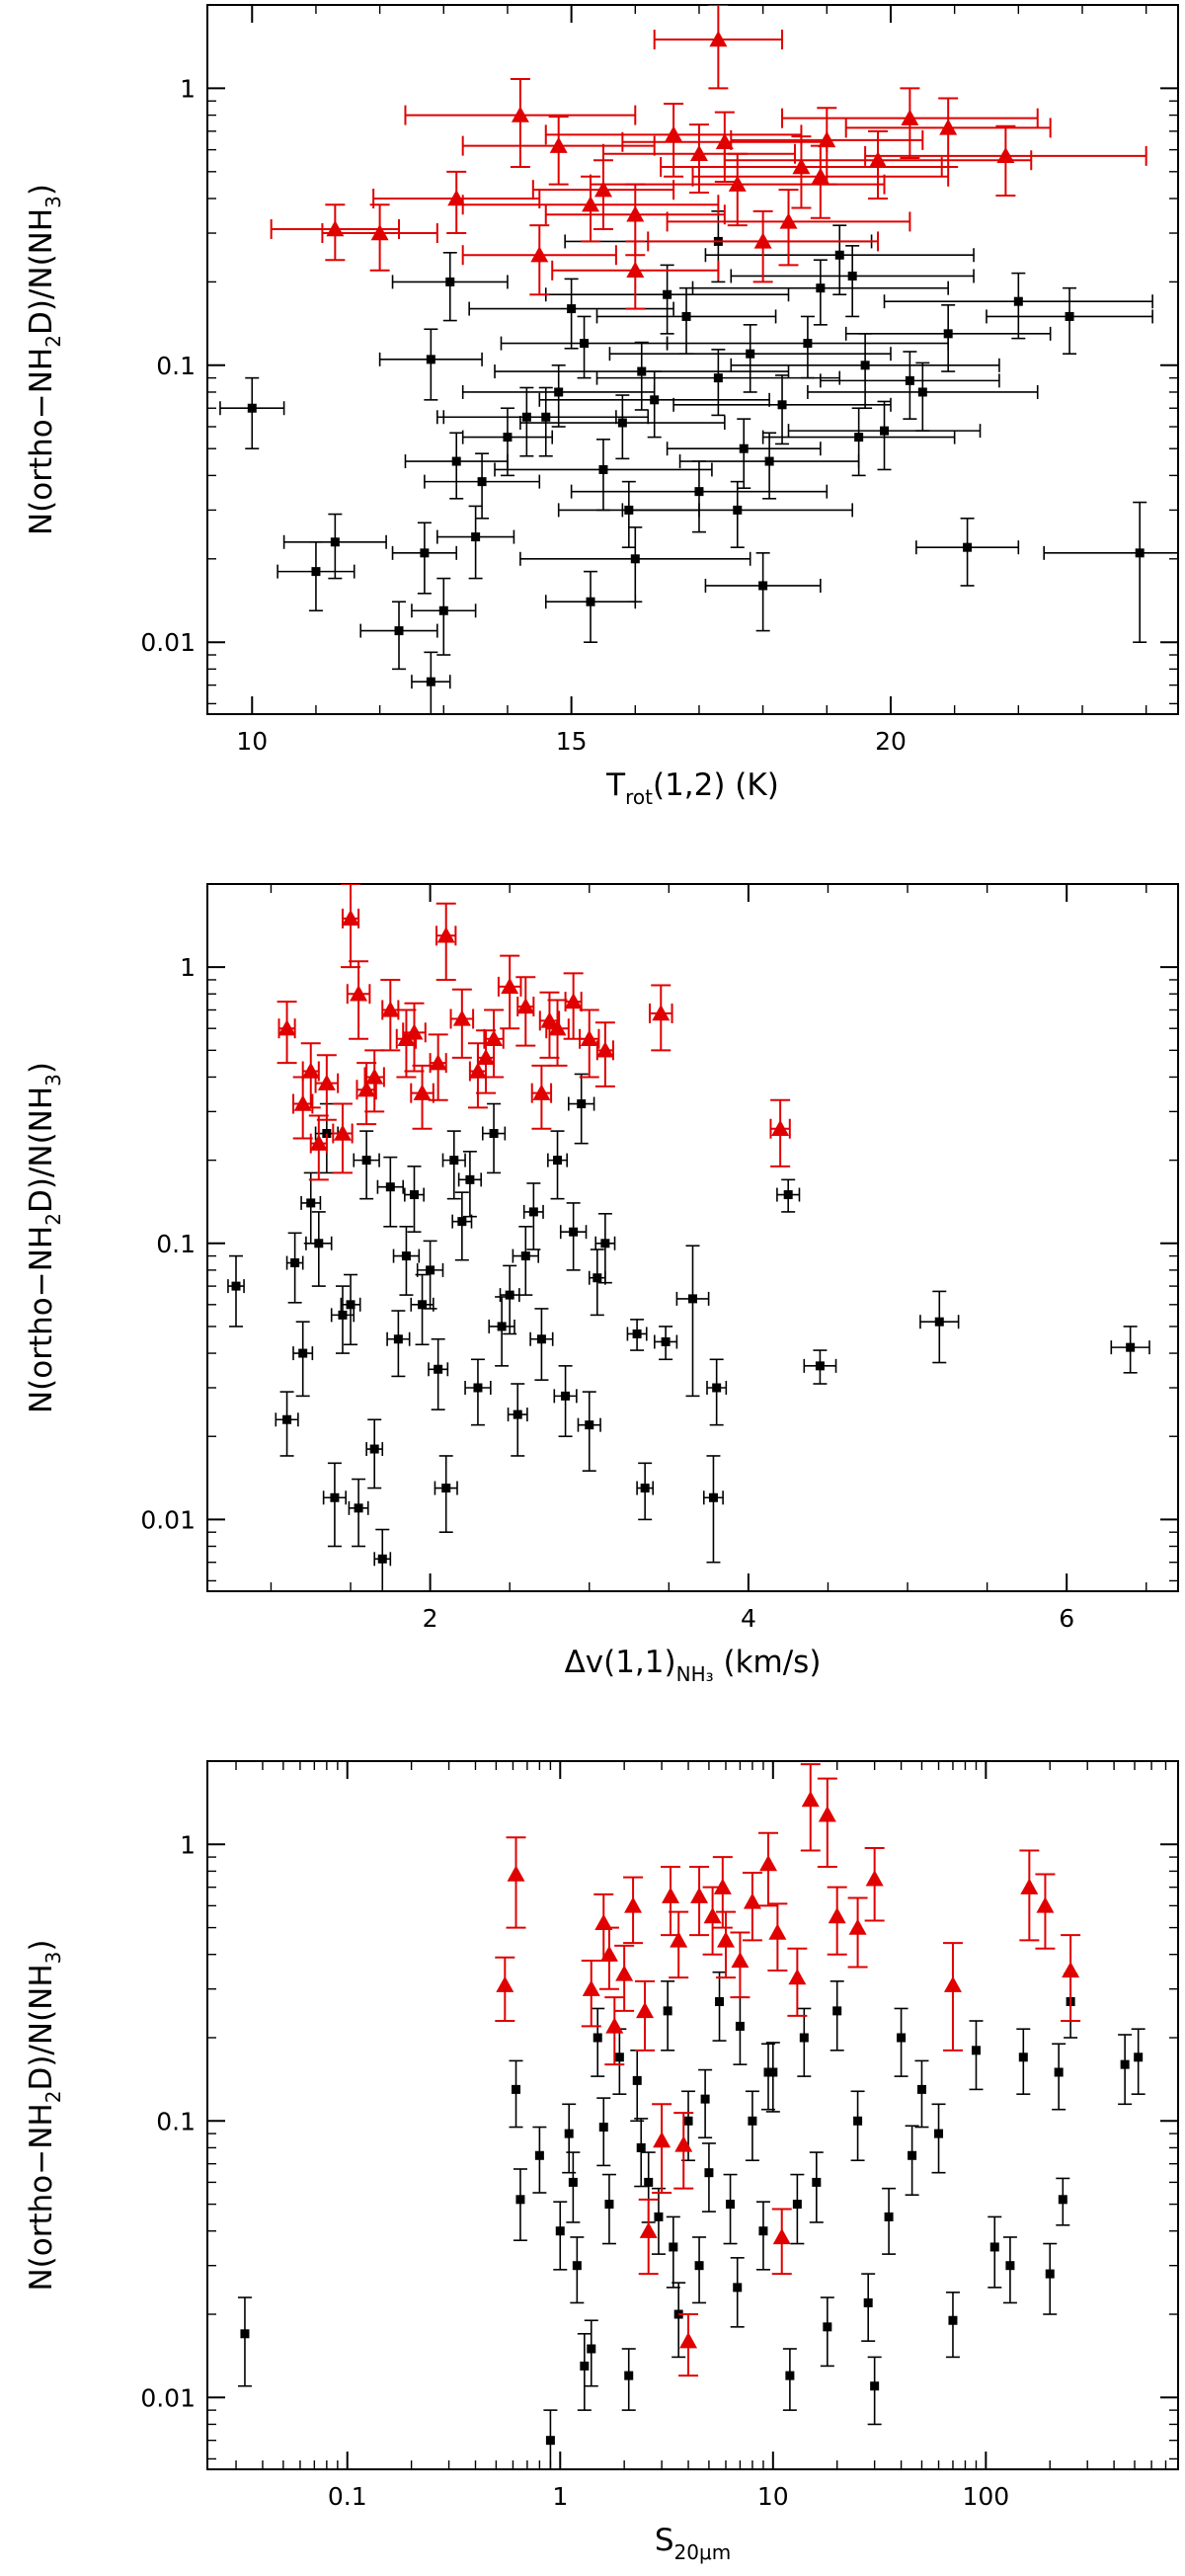  I want to click on x-tick-label: 100, so click(986, 2496).